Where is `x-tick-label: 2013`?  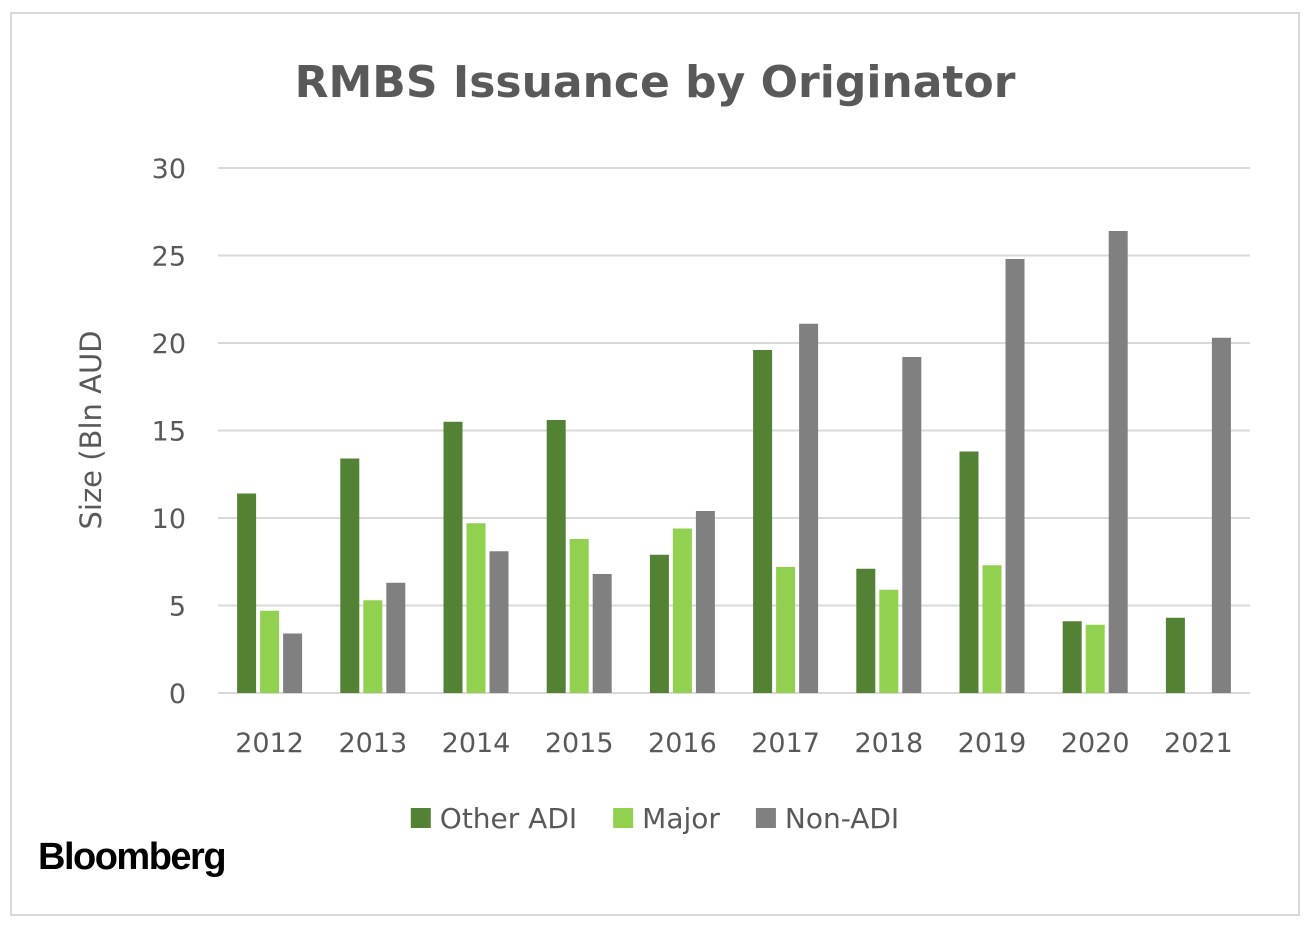 x-tick-label: 2013 is located at coordinates (372, 743).